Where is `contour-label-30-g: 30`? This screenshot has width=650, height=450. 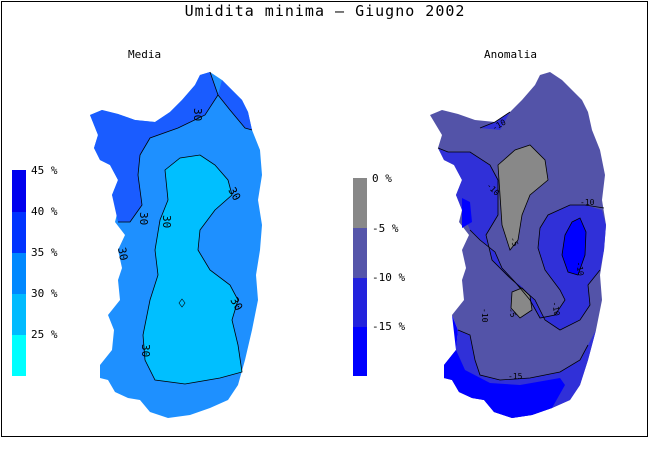 contour-label-30-g: 30 is located at coordinates (122, 253).